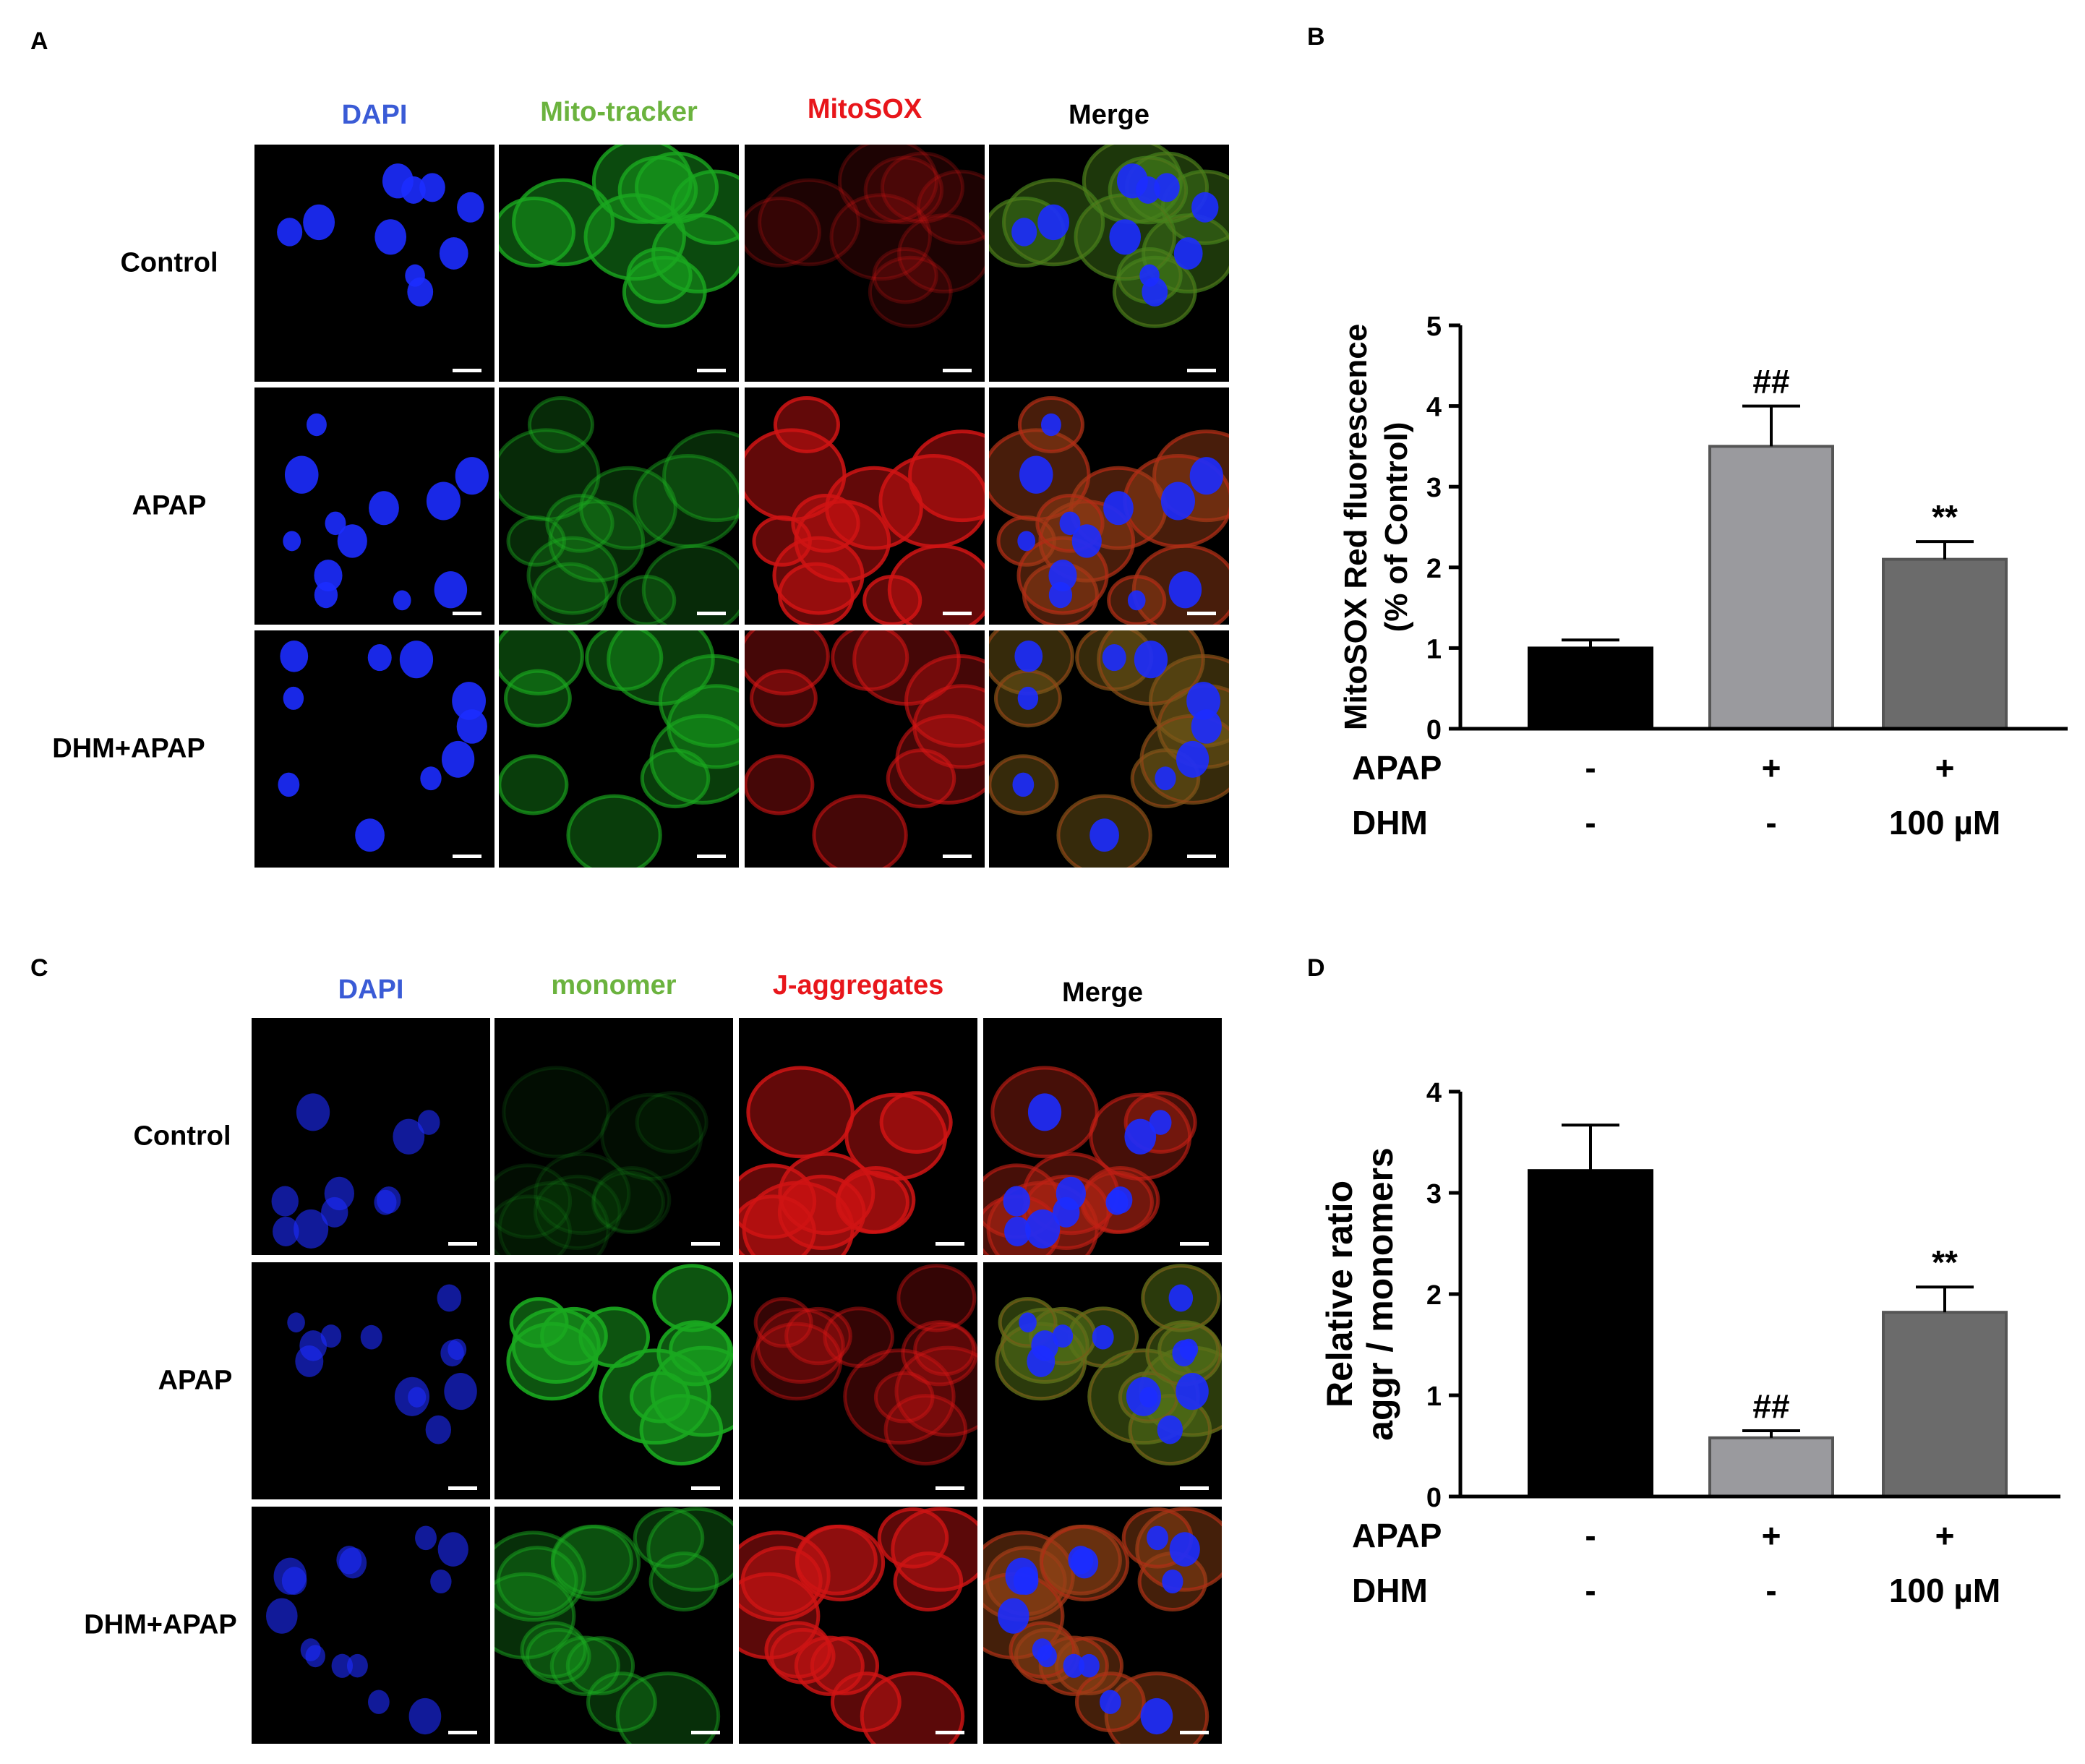  I want to click on panel-a-column-header-1: Mito-tracker, so click(619, 112).